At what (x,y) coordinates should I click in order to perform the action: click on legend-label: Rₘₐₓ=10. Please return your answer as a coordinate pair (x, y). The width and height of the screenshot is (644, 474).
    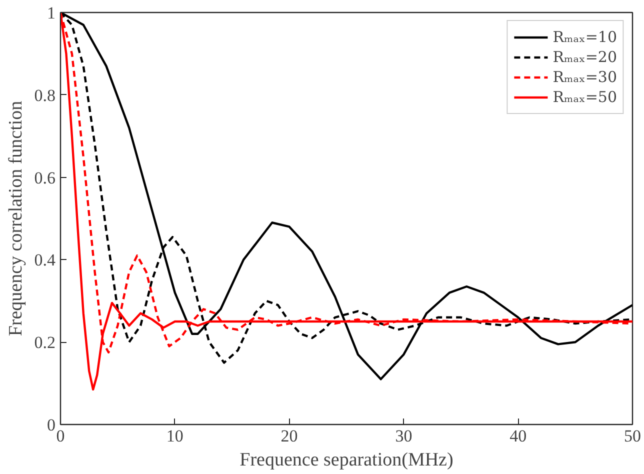
    Looking at the image, I should click on (584, 37).